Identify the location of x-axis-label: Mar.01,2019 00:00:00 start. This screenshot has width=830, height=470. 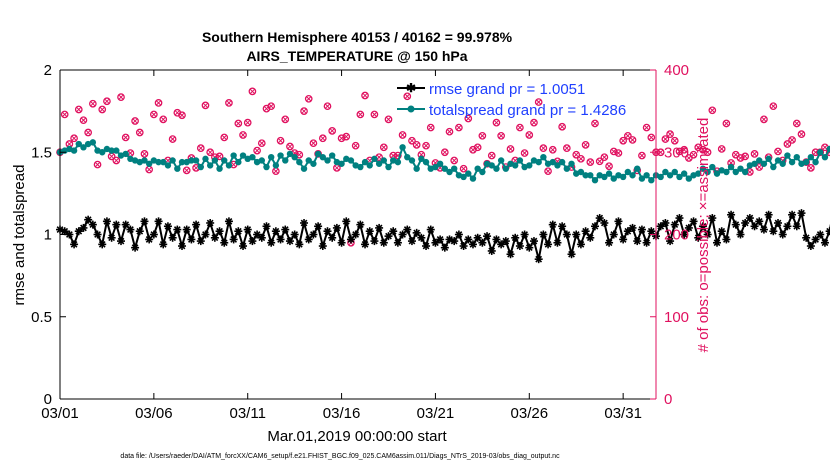
(357, 436).